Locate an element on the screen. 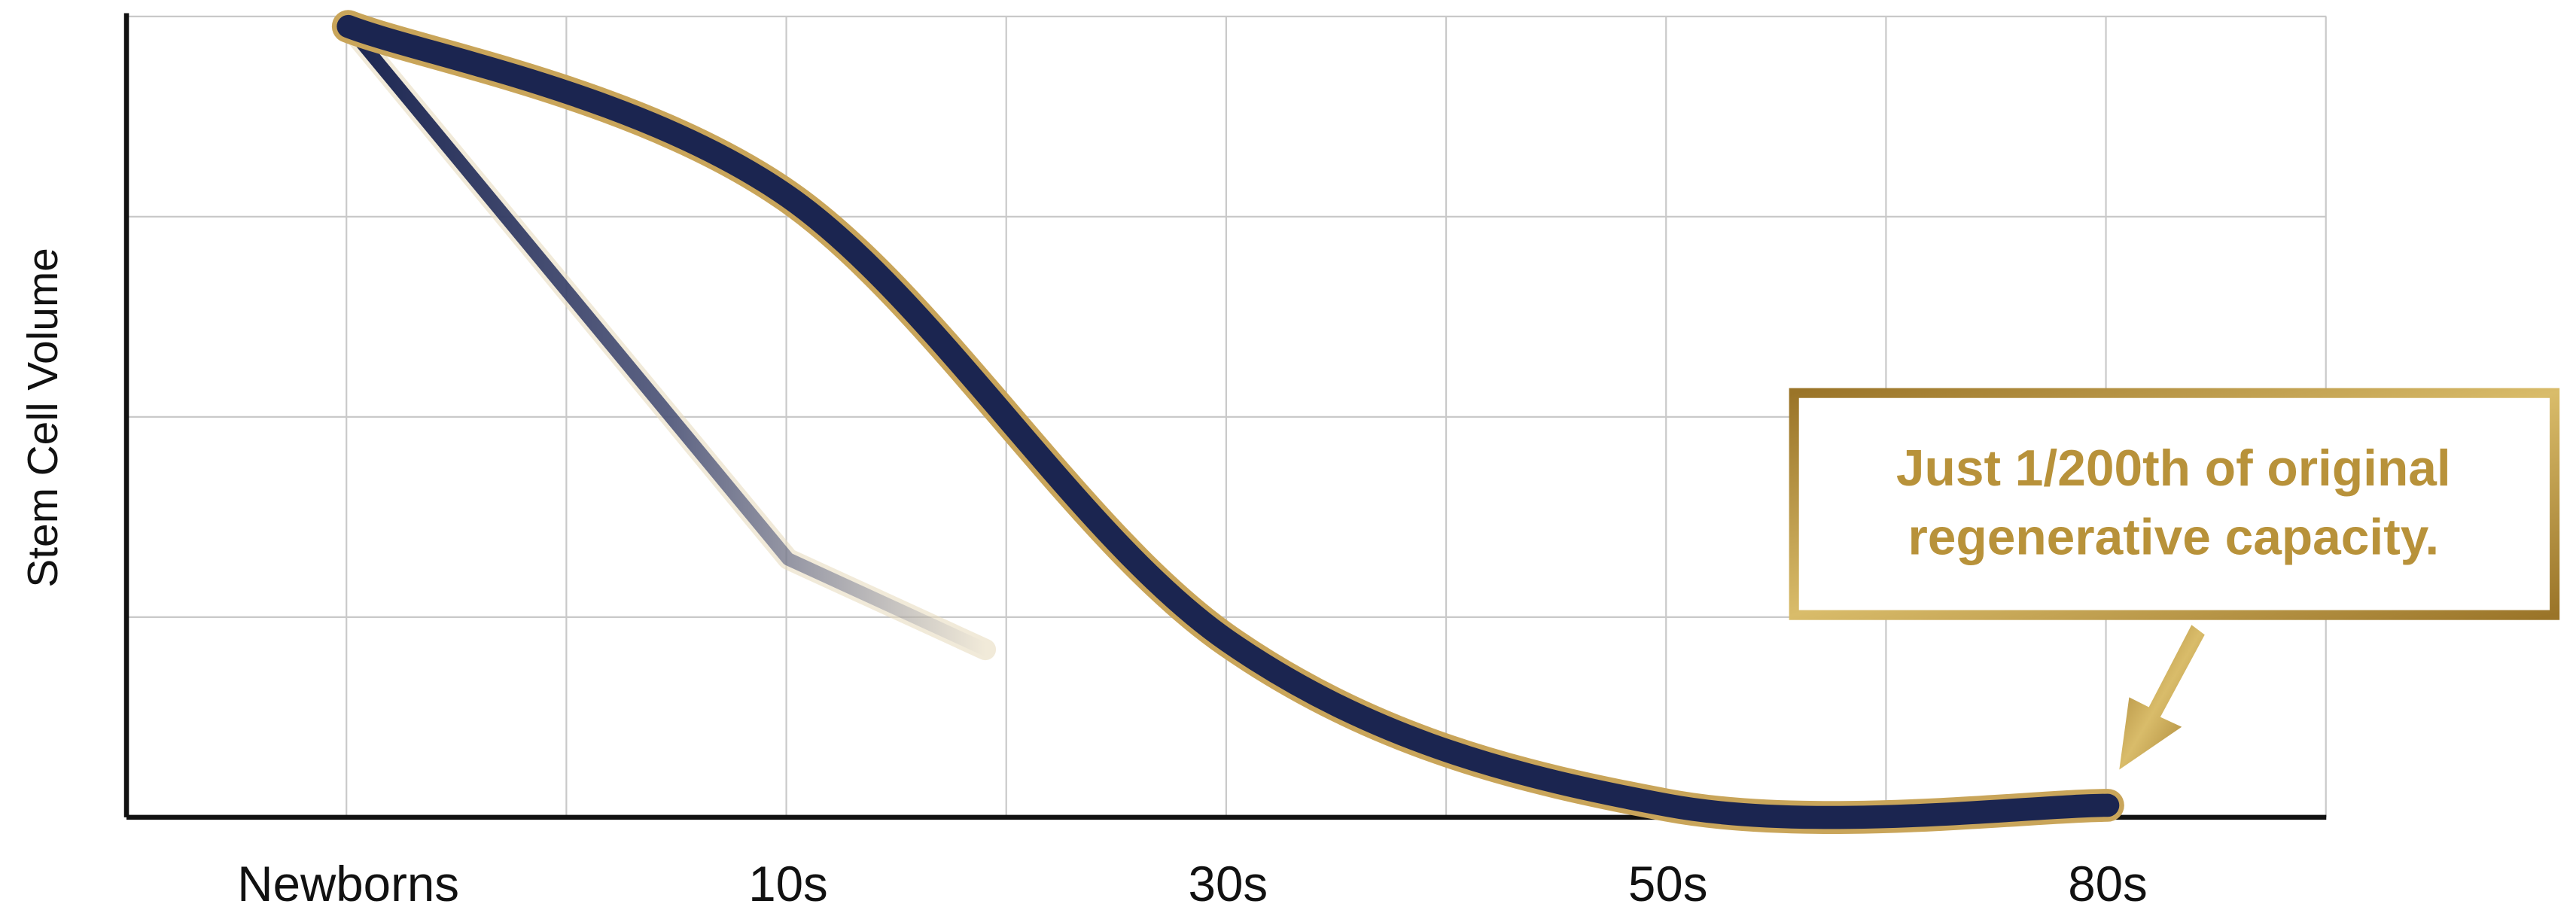 The image size is (2576, 916). annotation-text: Just 1/200th of original is located at coordinates (2173, 468).